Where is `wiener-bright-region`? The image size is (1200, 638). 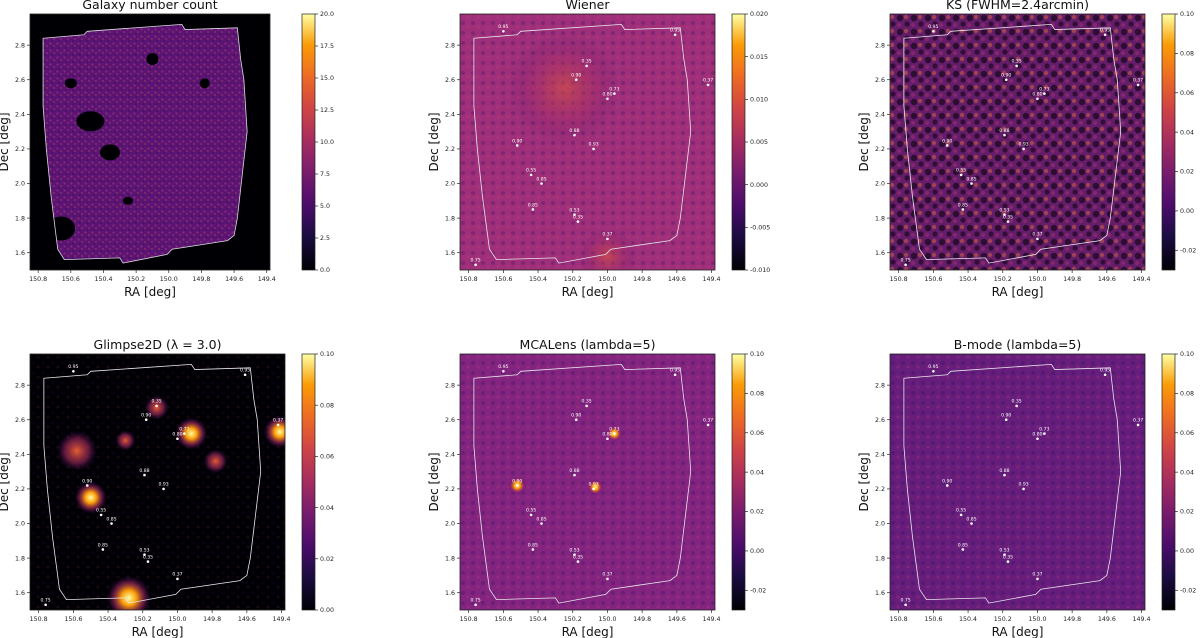 wiener-bright-region is located at coordinates (607, 249).